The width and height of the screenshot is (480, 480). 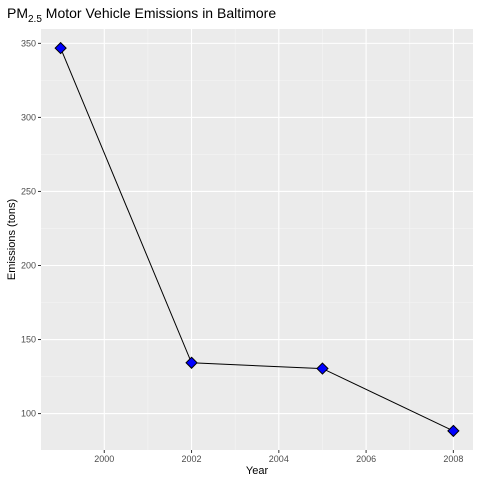 I want to click on y-tick-label: 100, so click(x=28, y=414).